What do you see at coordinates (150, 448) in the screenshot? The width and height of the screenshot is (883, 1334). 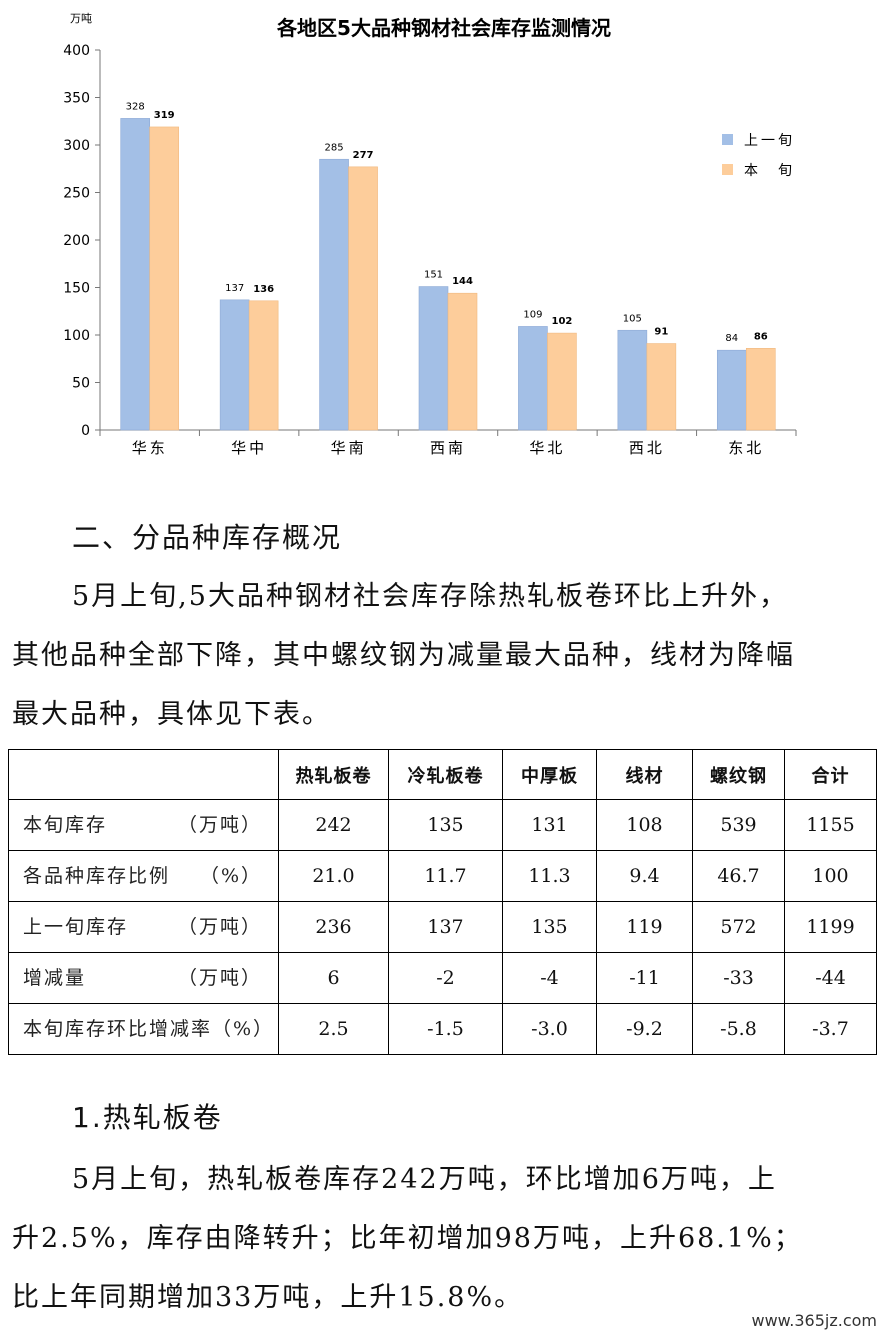 I see `x-tick-label: 华东` at bounding box center [150, 448].